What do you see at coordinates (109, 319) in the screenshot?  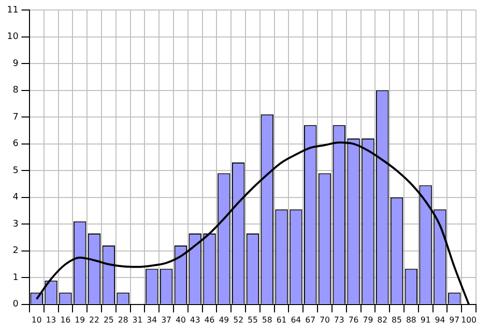 I see `x-tick-label: 25` at bounding box center [109, 319].